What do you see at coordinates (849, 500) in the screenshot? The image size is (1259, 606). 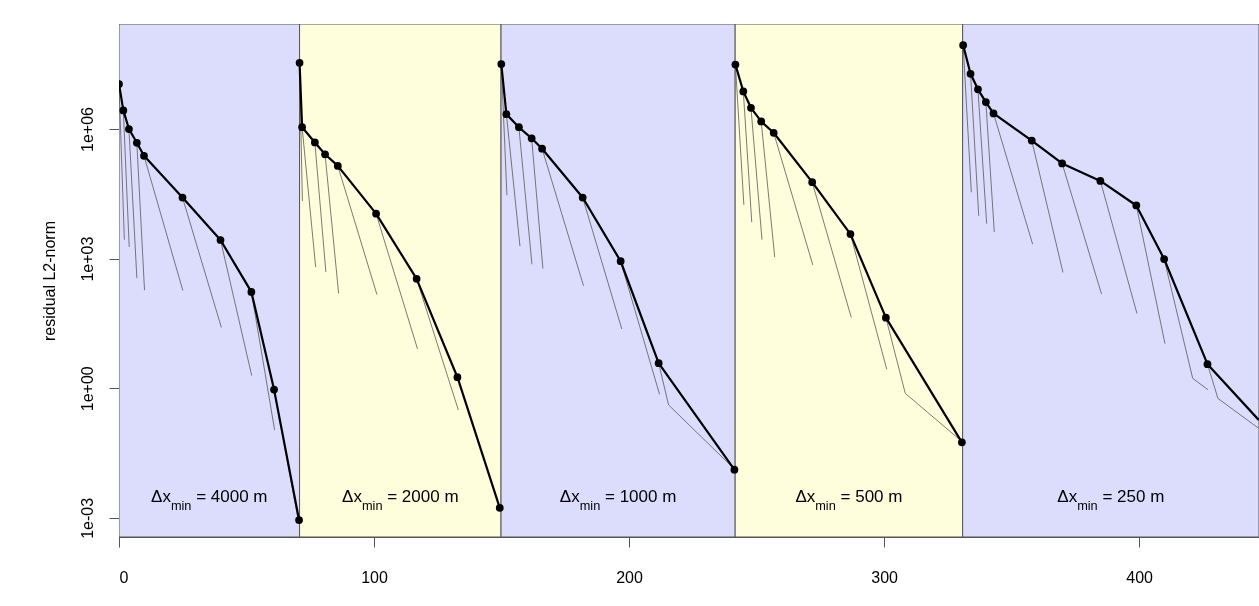 I see `band-label: Δx$_{min}$ = 500 m` at bounding box center [849, 500].